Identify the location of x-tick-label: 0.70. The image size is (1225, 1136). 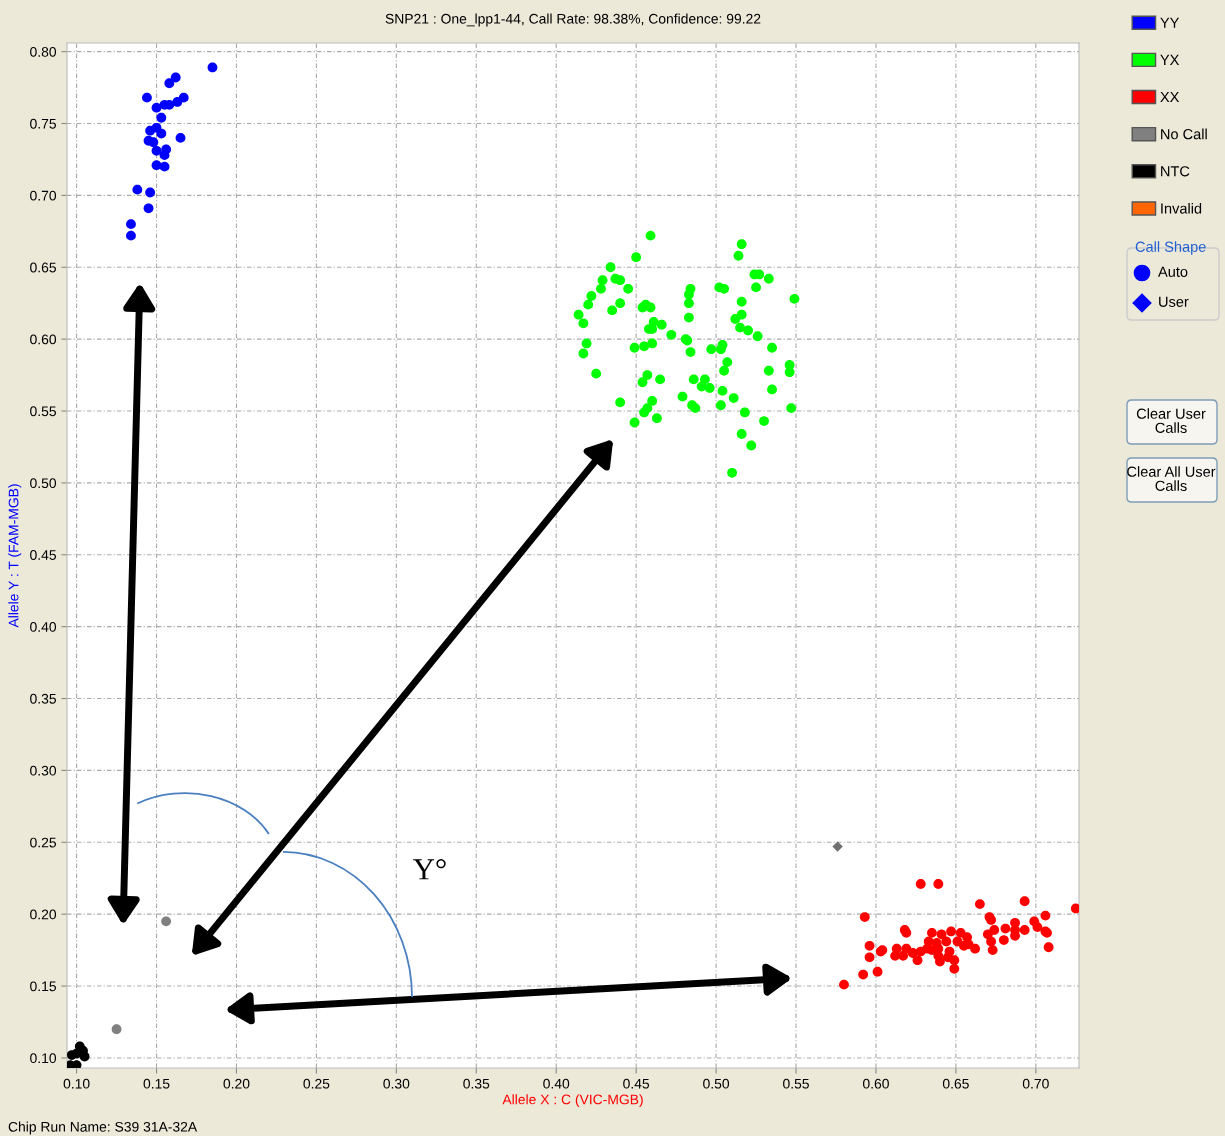
(1035, 1083).